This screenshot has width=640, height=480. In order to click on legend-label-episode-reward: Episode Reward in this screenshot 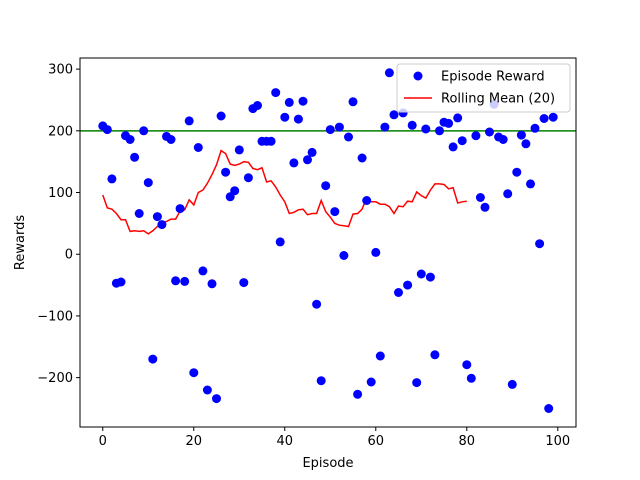, I will do `click(493, 77)`.